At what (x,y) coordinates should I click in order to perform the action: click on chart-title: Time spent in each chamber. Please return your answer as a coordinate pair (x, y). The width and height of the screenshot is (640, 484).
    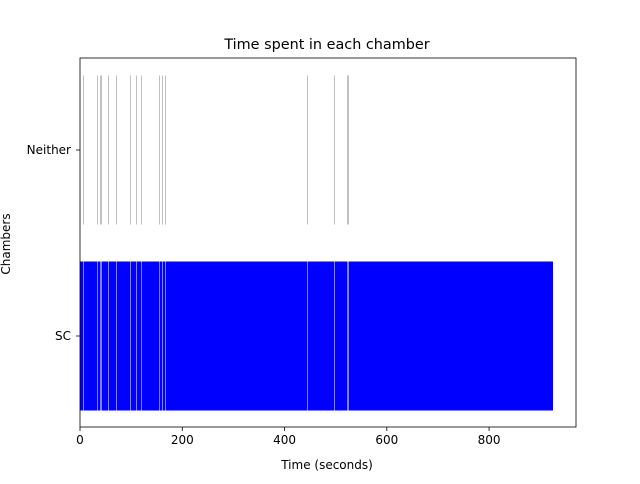
    Looking at the image, I should click on (326, 45).